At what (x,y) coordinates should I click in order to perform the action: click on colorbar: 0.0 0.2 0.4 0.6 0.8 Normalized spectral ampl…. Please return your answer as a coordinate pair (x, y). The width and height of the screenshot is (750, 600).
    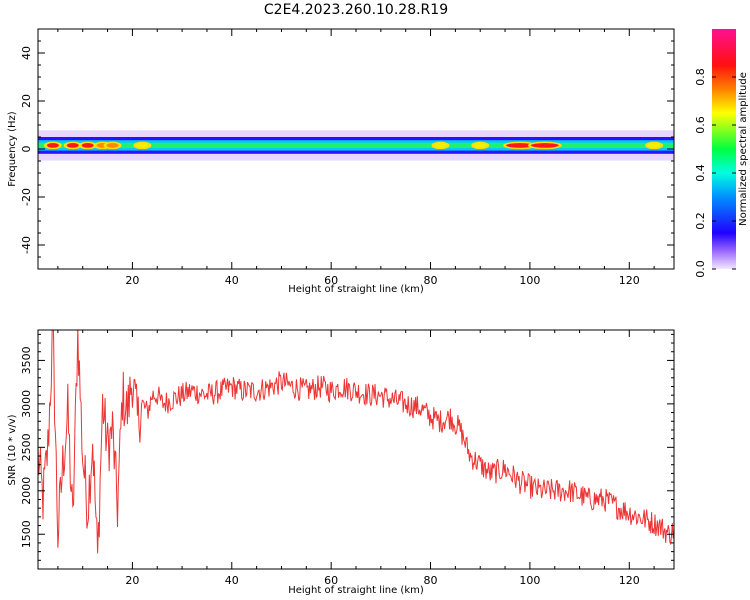
    Looking at the image, I should click on (721, 153).